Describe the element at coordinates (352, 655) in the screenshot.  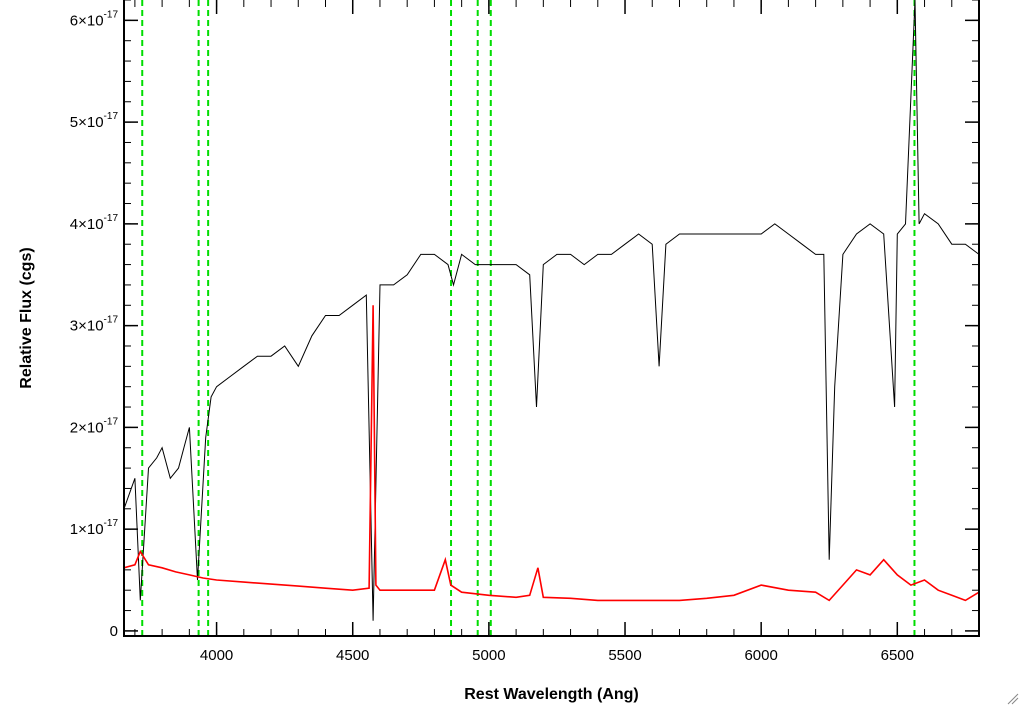
I see `x-tick-label-1: 4500` at that location.